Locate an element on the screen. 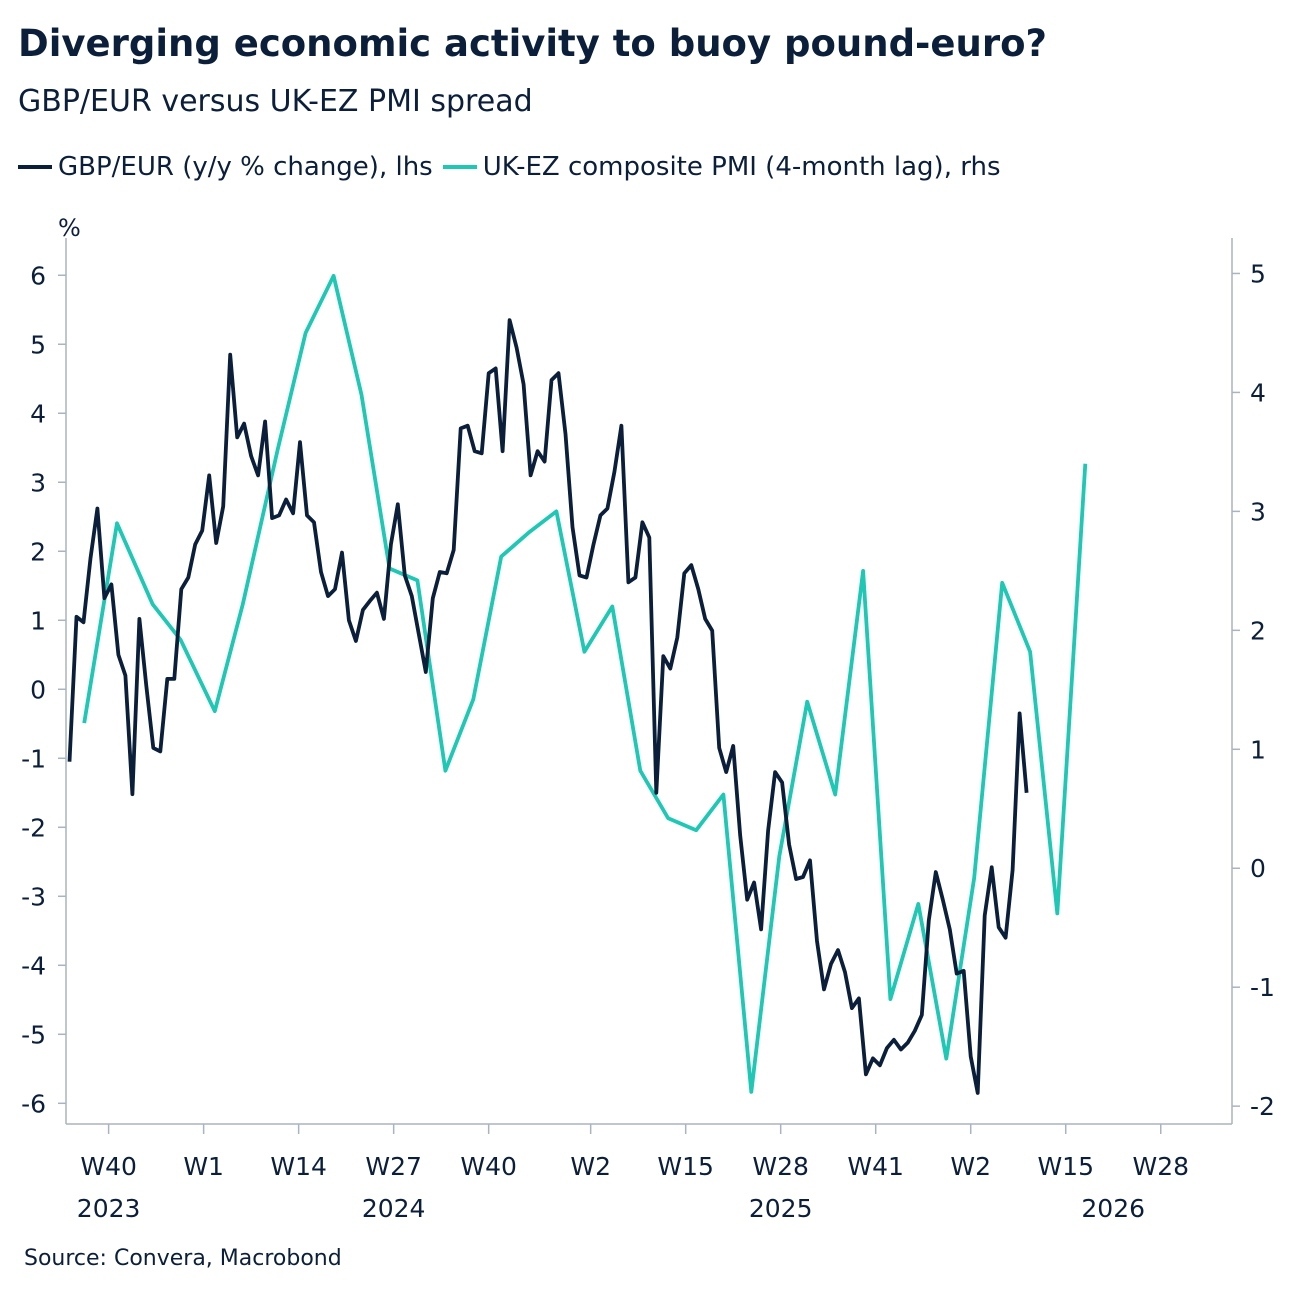 The height and width of the screenshot is (1302, 1300). x-tick-label: W1 is located at coordinates (203, 1166).